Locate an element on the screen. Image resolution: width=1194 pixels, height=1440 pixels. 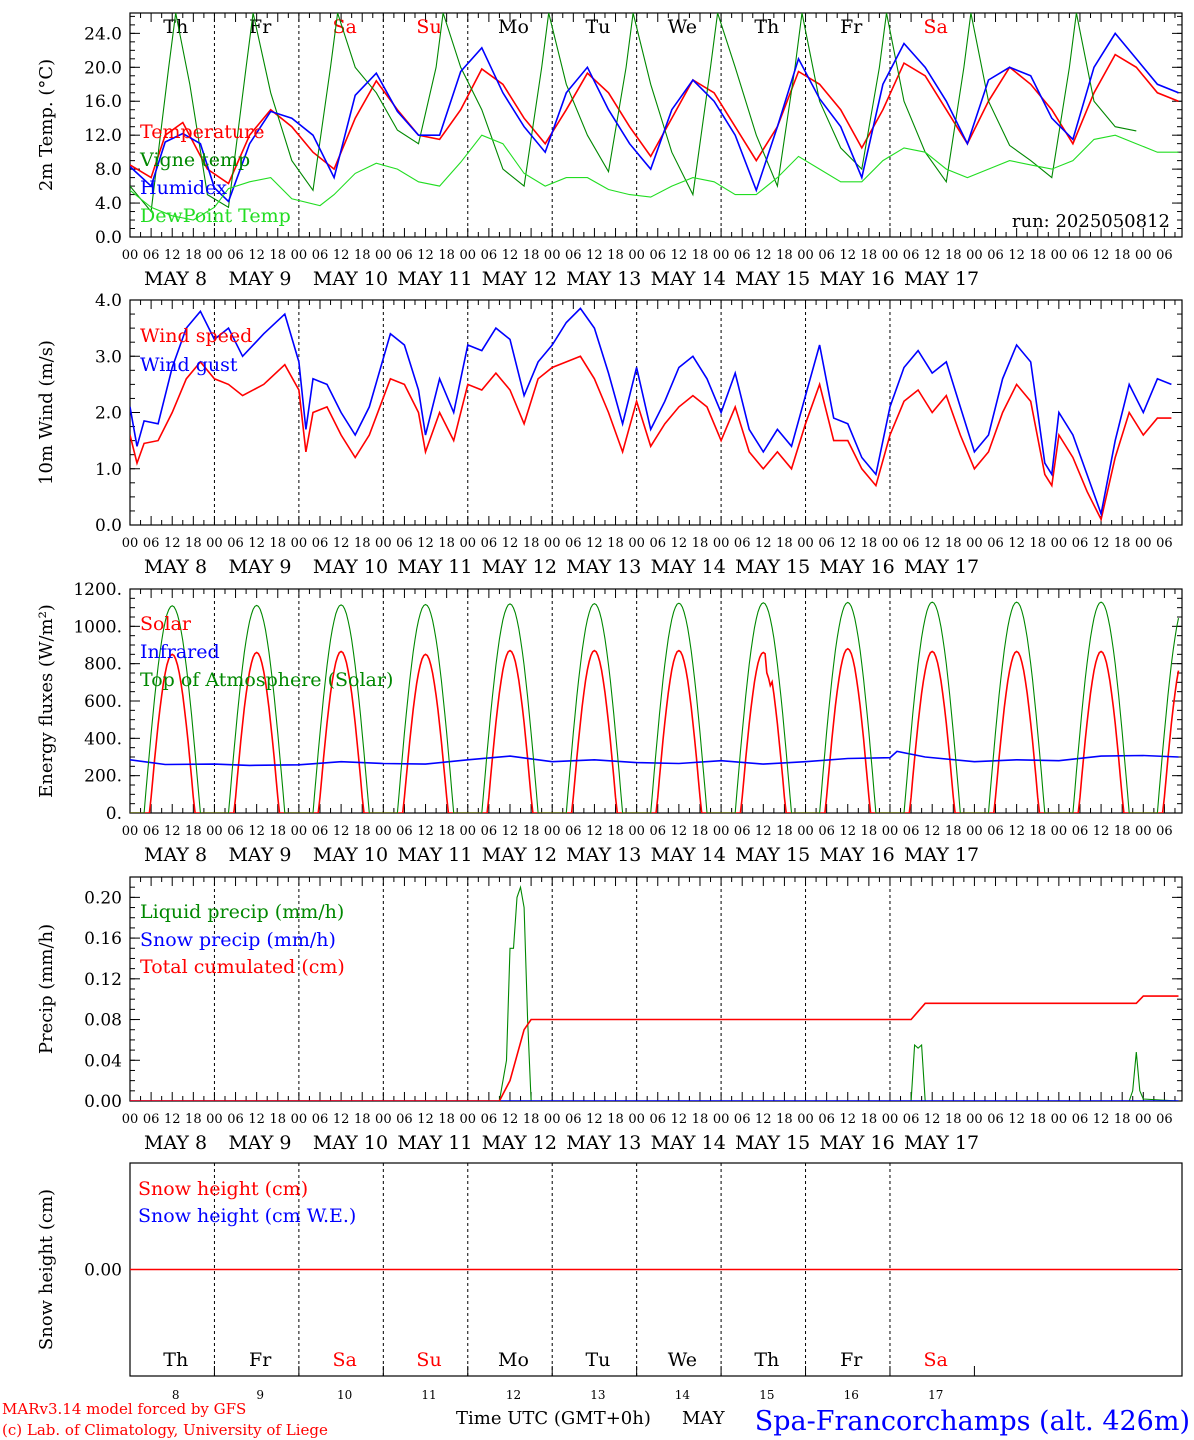
weekday-label: Mo is located at coordinates (513, 1360).